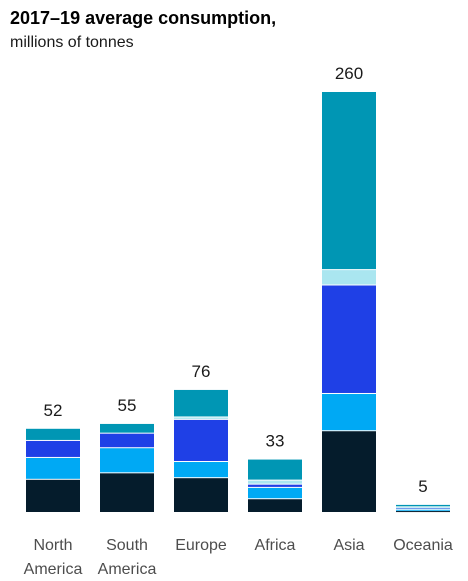 The height and width of the screenshot is (581, 468). I want to click on category-label: Oceania, so click(423, 545).